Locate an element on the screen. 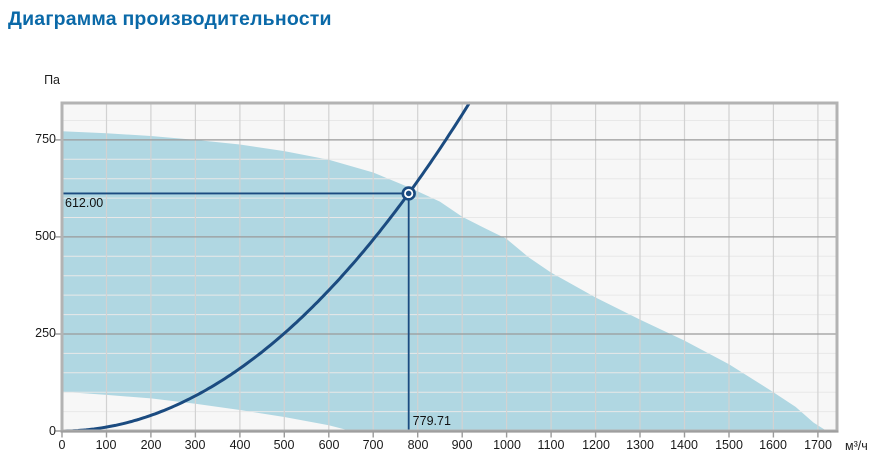  x-tick-label: 1200 is located at coordinates (596, 445).